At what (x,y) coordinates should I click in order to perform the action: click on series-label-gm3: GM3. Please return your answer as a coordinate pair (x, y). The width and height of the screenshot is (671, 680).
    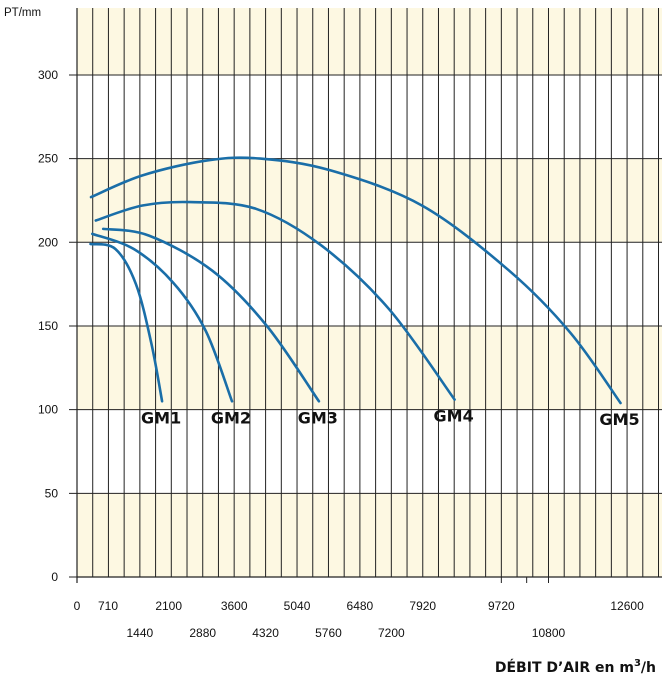
    Looking at the image, I should click on (318, 417).